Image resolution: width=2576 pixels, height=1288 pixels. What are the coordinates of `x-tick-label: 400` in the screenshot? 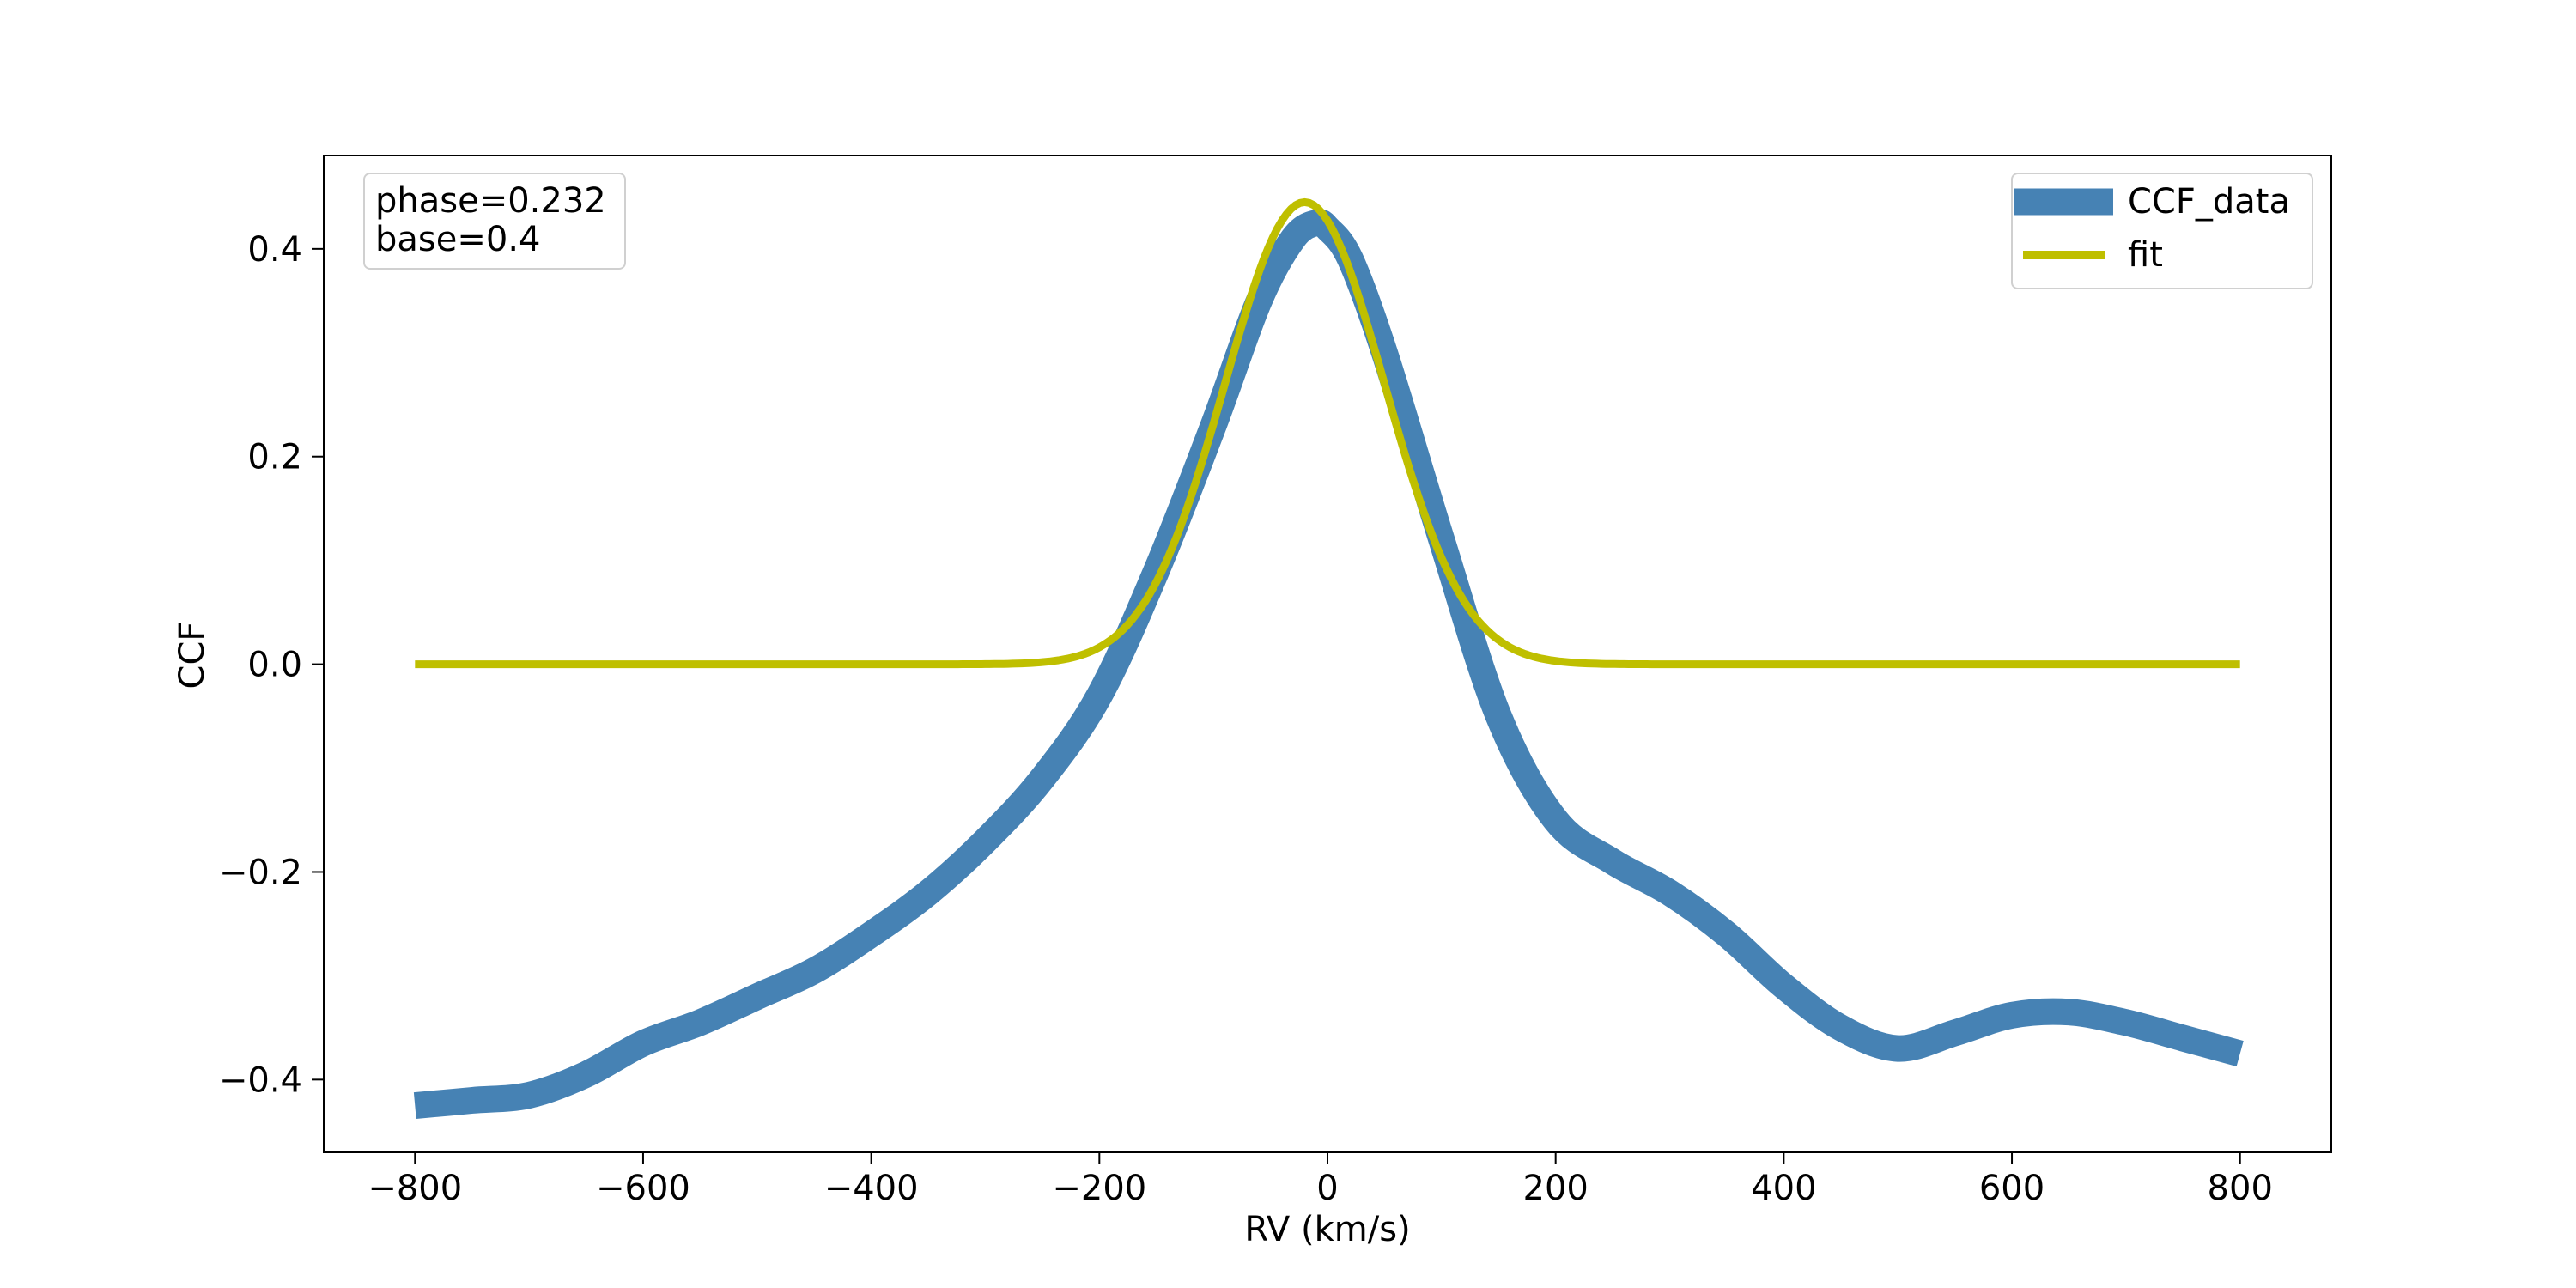 It's located at (1784, 1188).